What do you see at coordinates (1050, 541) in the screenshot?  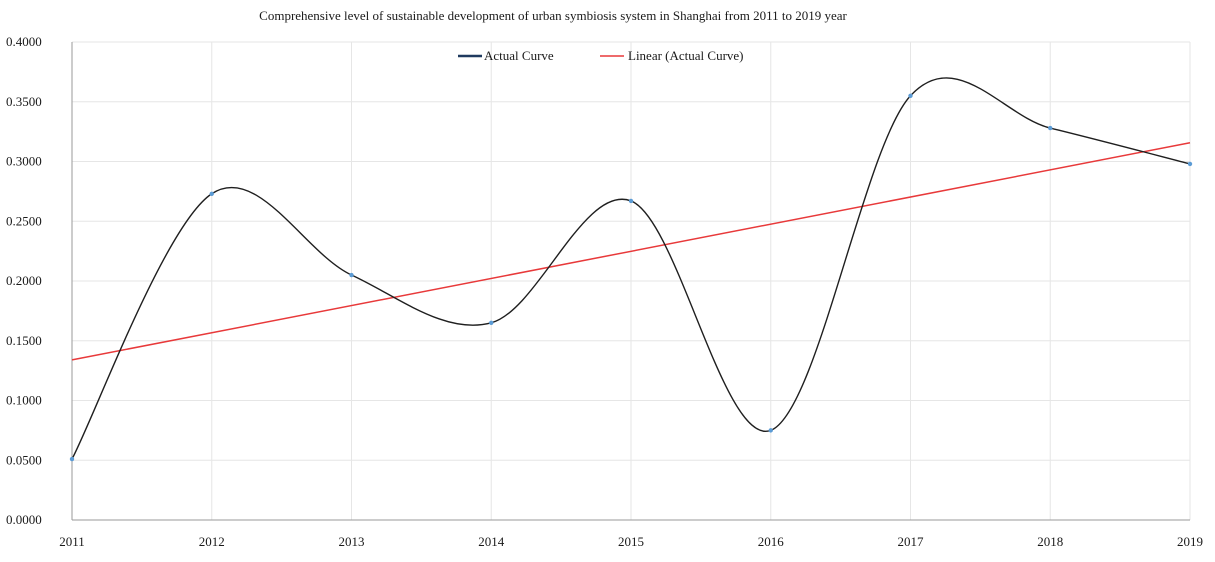 I see `x-tick-label: 2018` at bounding box center [1050, 541].